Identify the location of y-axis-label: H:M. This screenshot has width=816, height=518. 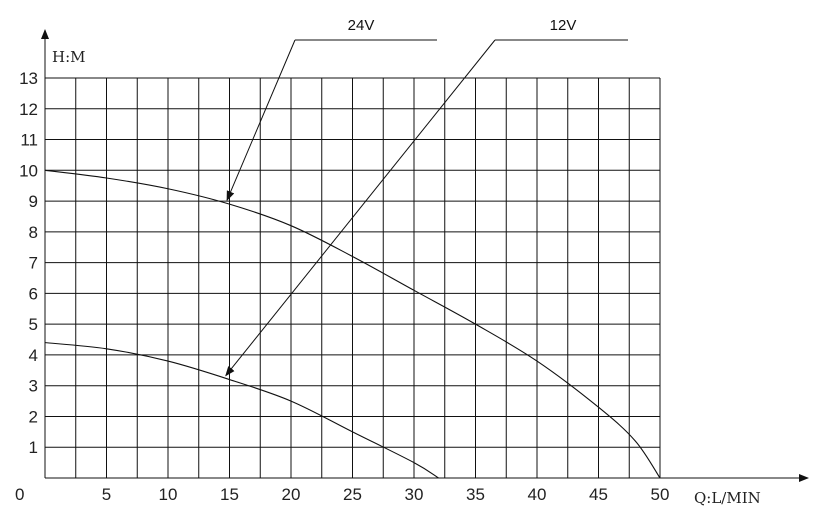
(69, 57).